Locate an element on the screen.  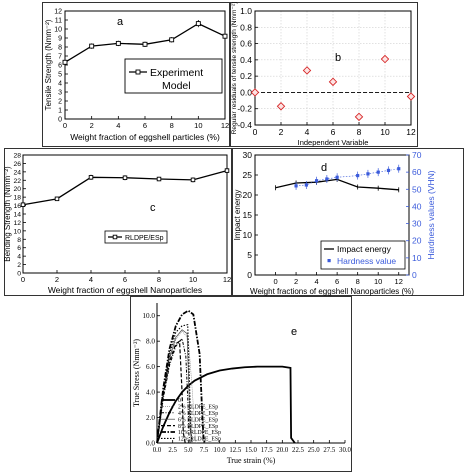
panel-letter: d is located at coordinates (324, 168).